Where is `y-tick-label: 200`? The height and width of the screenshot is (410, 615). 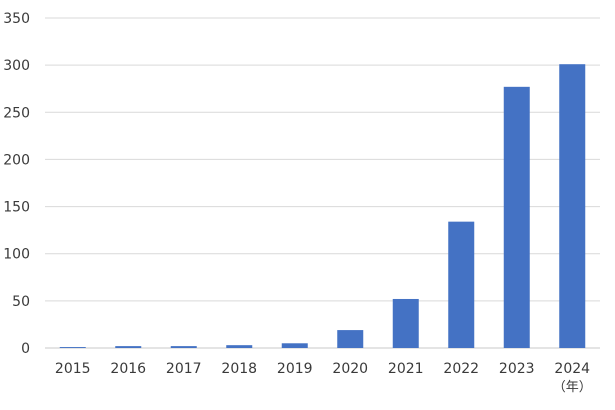
y-tick-label: 200 is located at coordinates (16, 160).